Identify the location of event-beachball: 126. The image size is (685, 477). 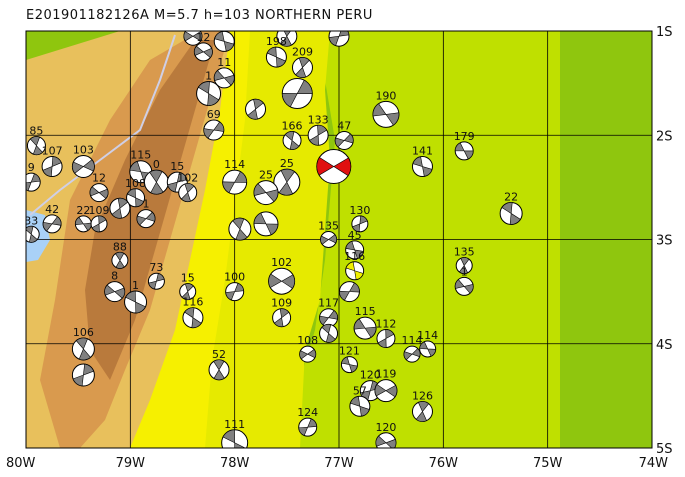
(422, 406).